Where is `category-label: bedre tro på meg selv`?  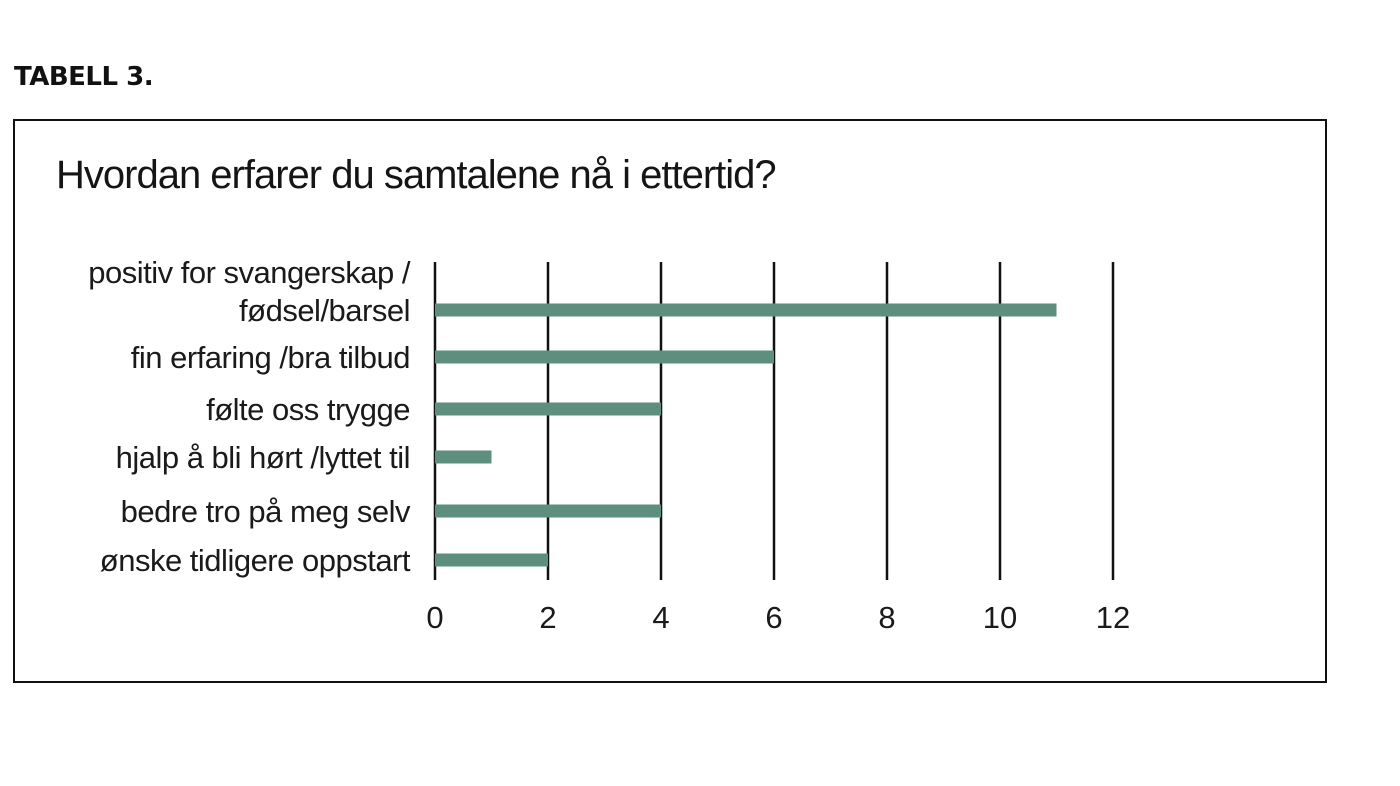
category-label: bedre tro på meg selv is located at coordinates (266, 511).